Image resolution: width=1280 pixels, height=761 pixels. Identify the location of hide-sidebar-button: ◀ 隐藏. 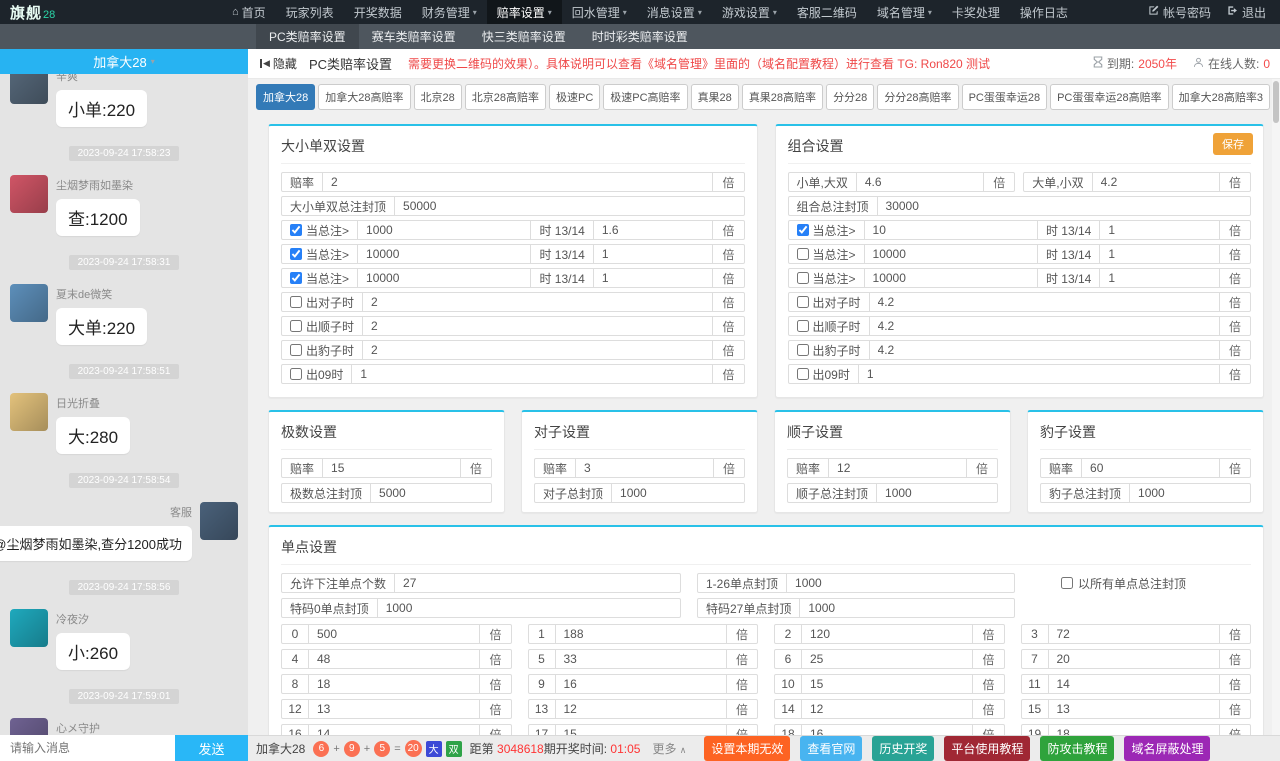
(278, 63).